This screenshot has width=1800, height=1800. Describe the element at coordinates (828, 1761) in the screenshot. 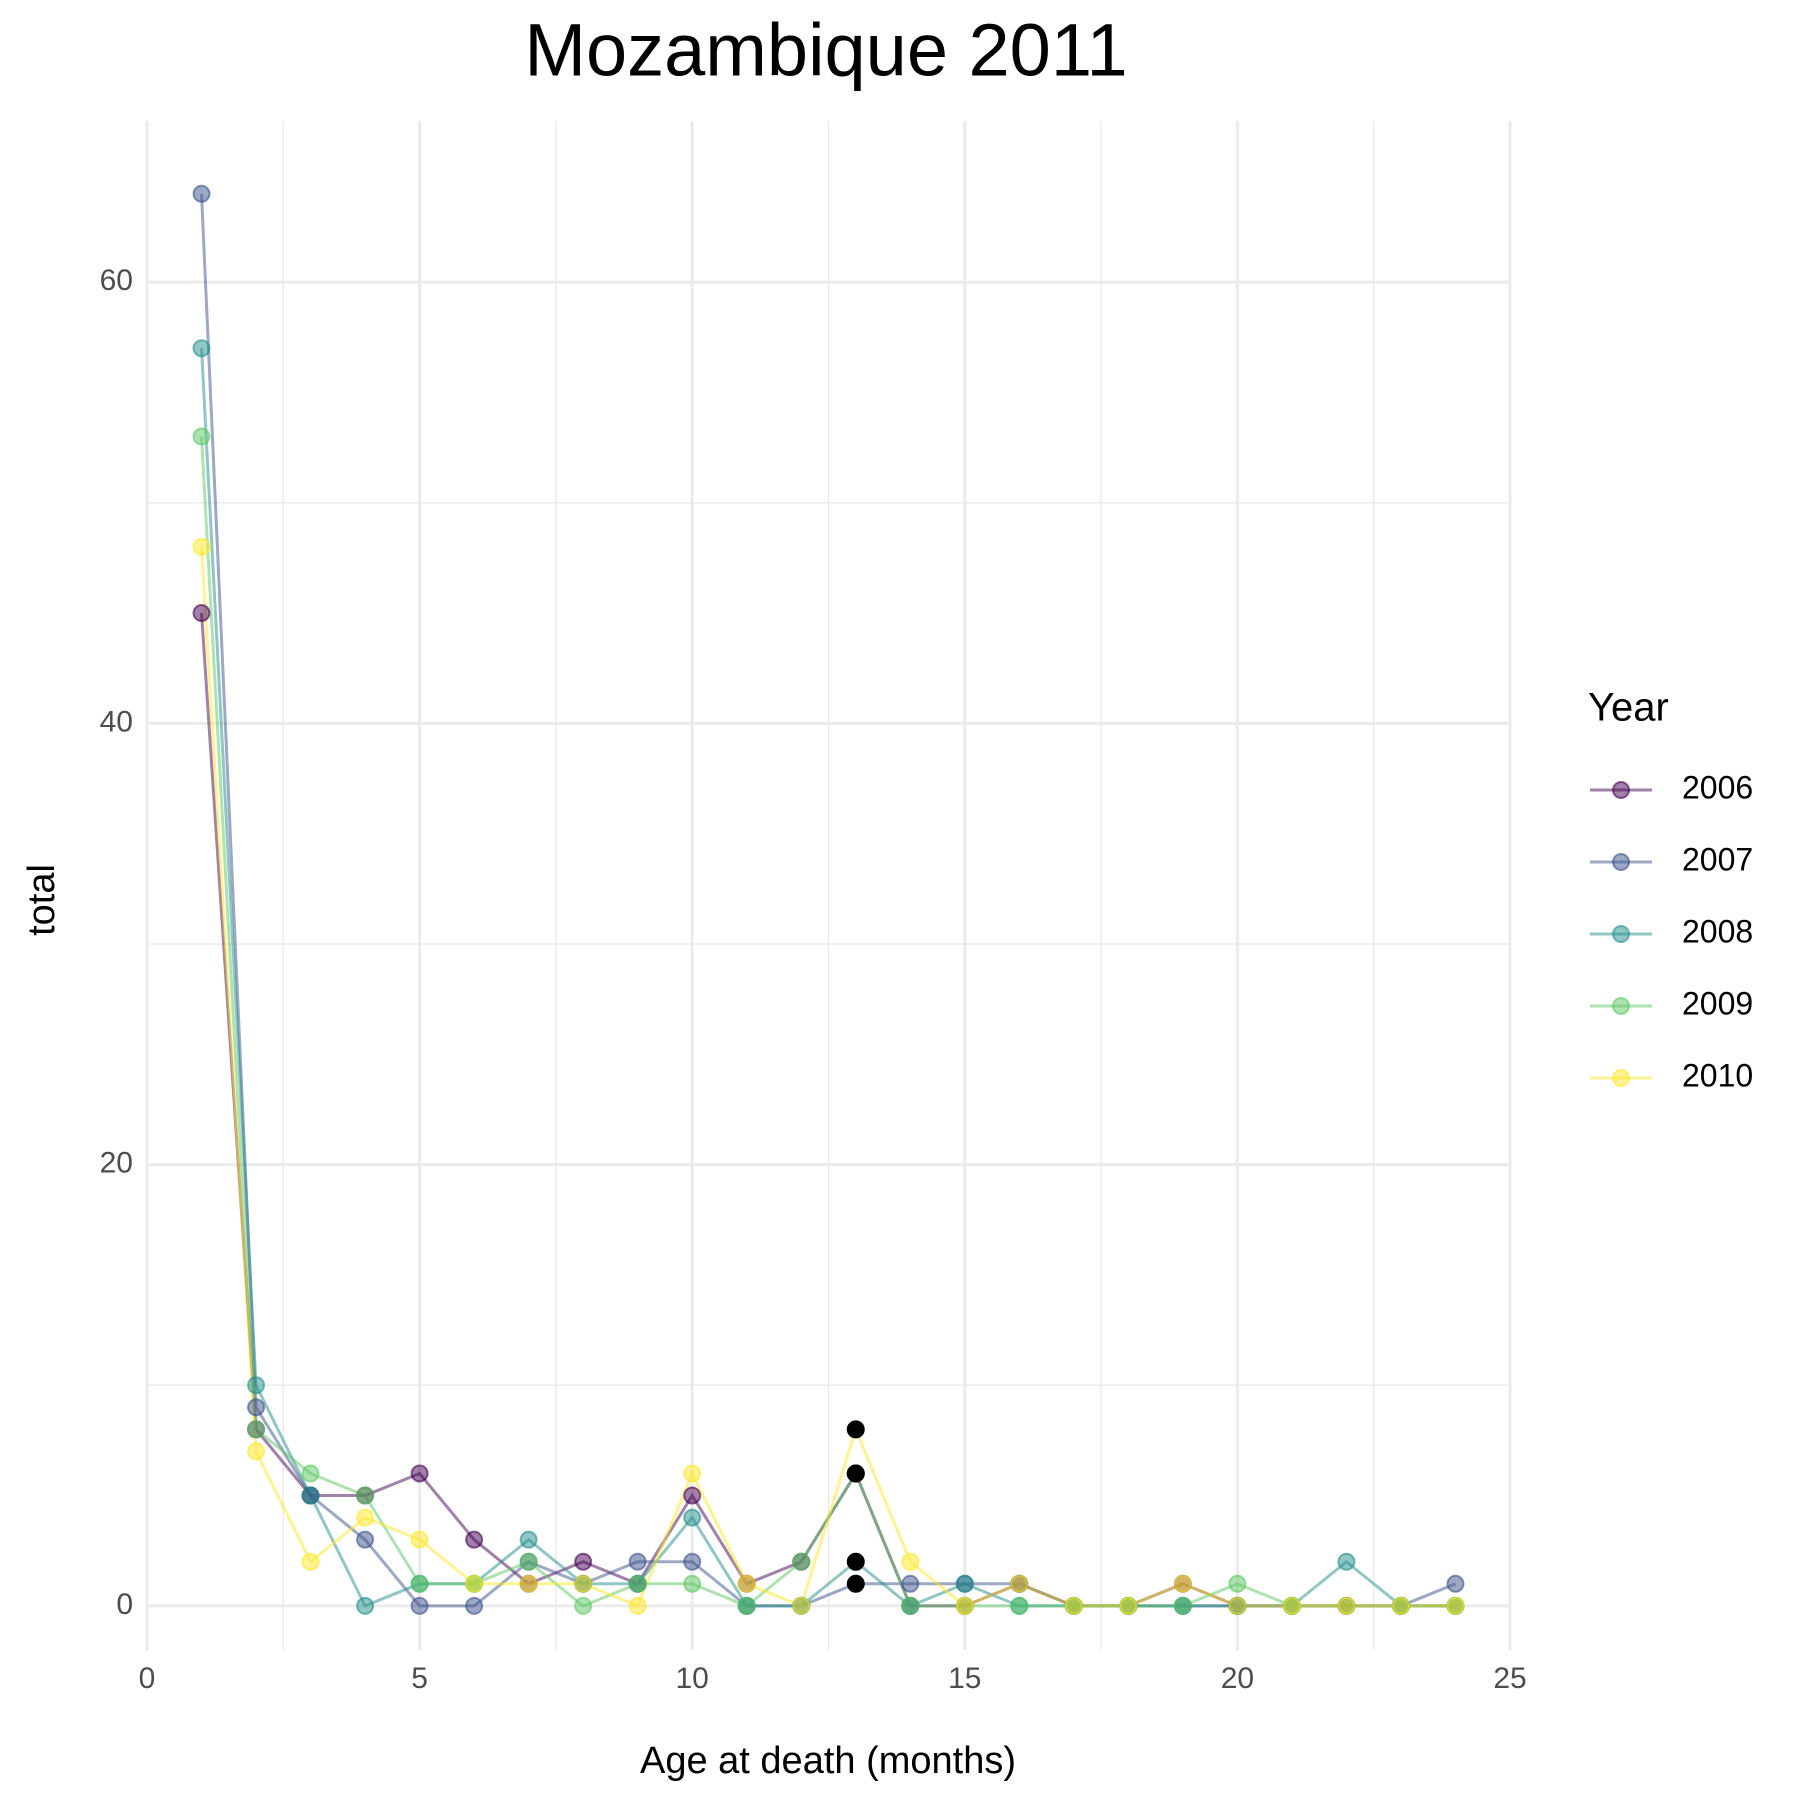

I see `x-axis-label: Age at death (months)` at that location.